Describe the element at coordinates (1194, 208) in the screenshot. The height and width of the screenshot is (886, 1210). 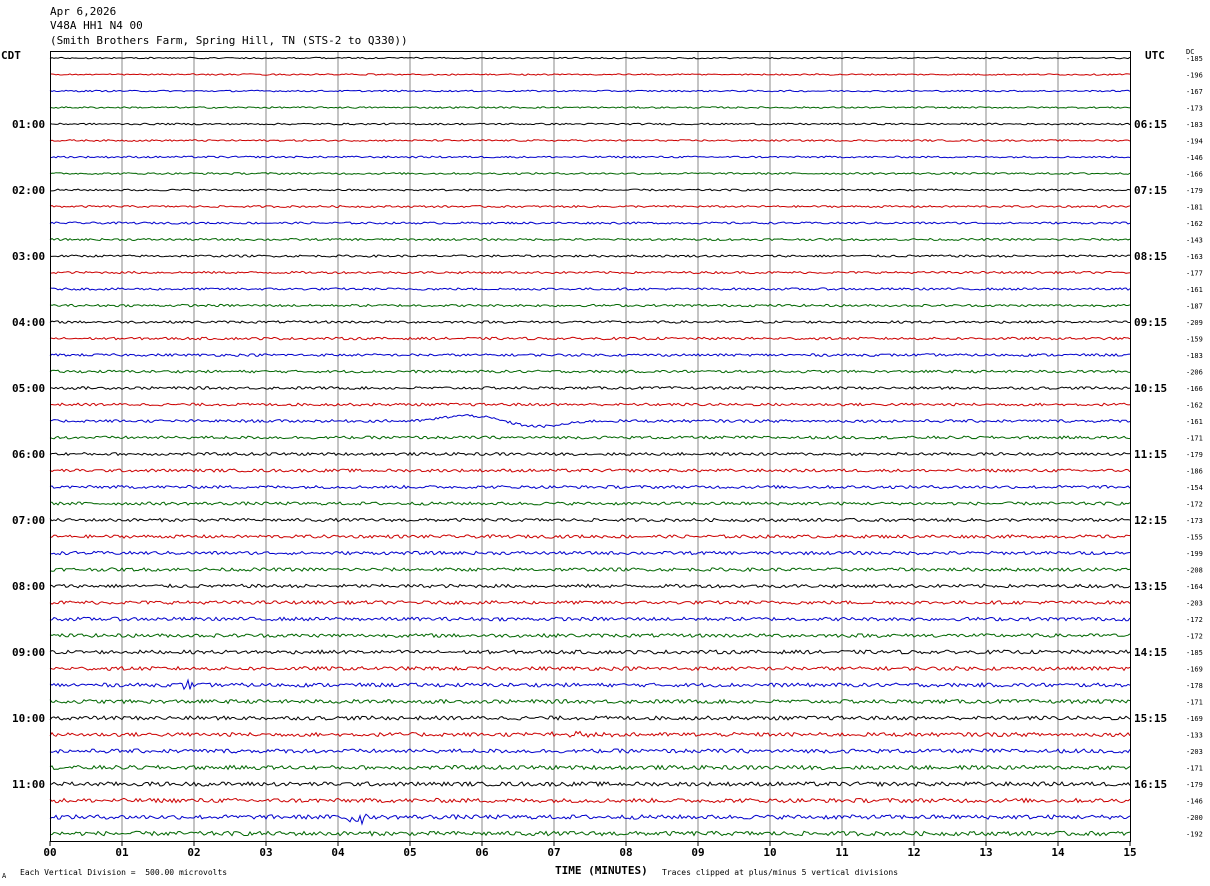
I see `dc-offset-label: -181` at that location.